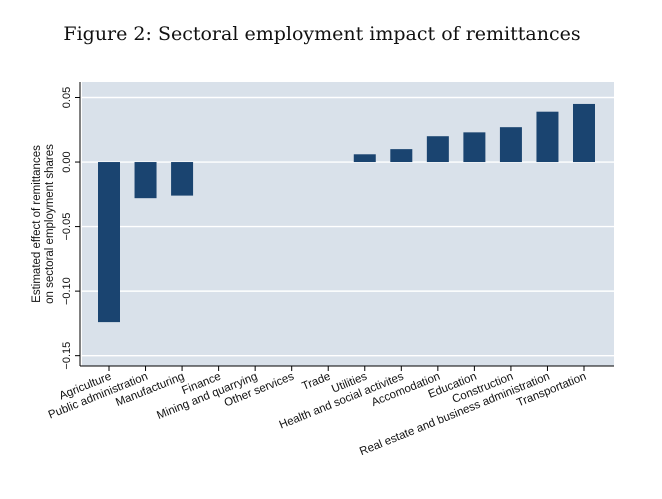 Image resolution: width=662 pixels, height=499 pixels. I want to click on y-axis-label-line-2: on sectoral employment shares, so click(50, 224).